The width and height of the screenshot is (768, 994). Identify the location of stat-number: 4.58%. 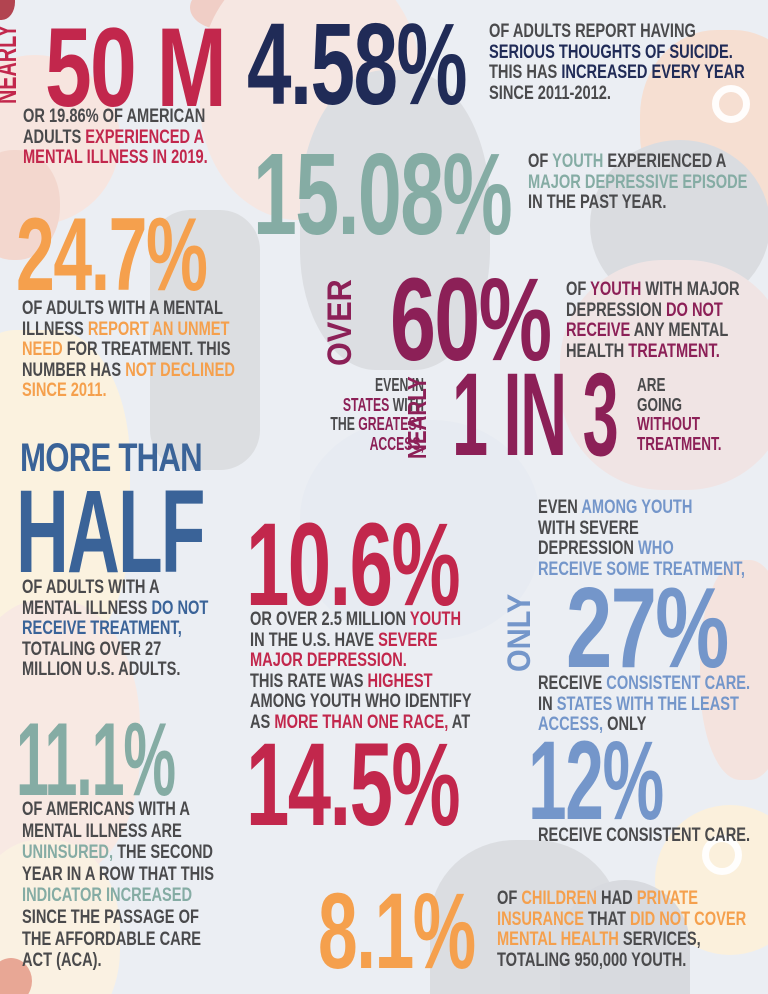
(357, 64).